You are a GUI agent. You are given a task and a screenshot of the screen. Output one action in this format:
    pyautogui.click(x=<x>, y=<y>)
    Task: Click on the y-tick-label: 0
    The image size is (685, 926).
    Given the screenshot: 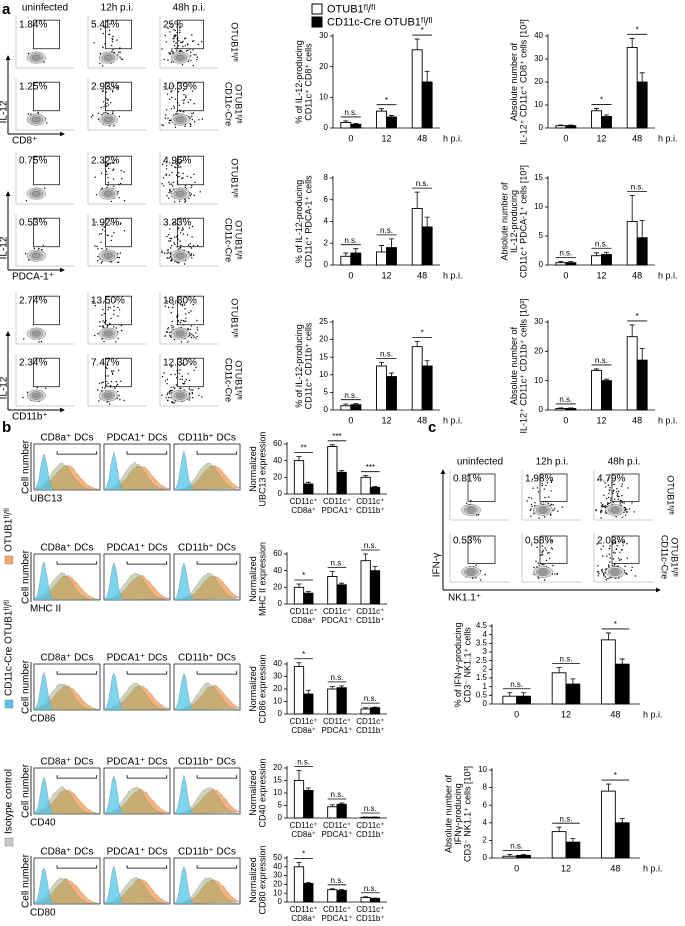 What is the action you would take?
    pyautogui.click(x=541, y=264)
    